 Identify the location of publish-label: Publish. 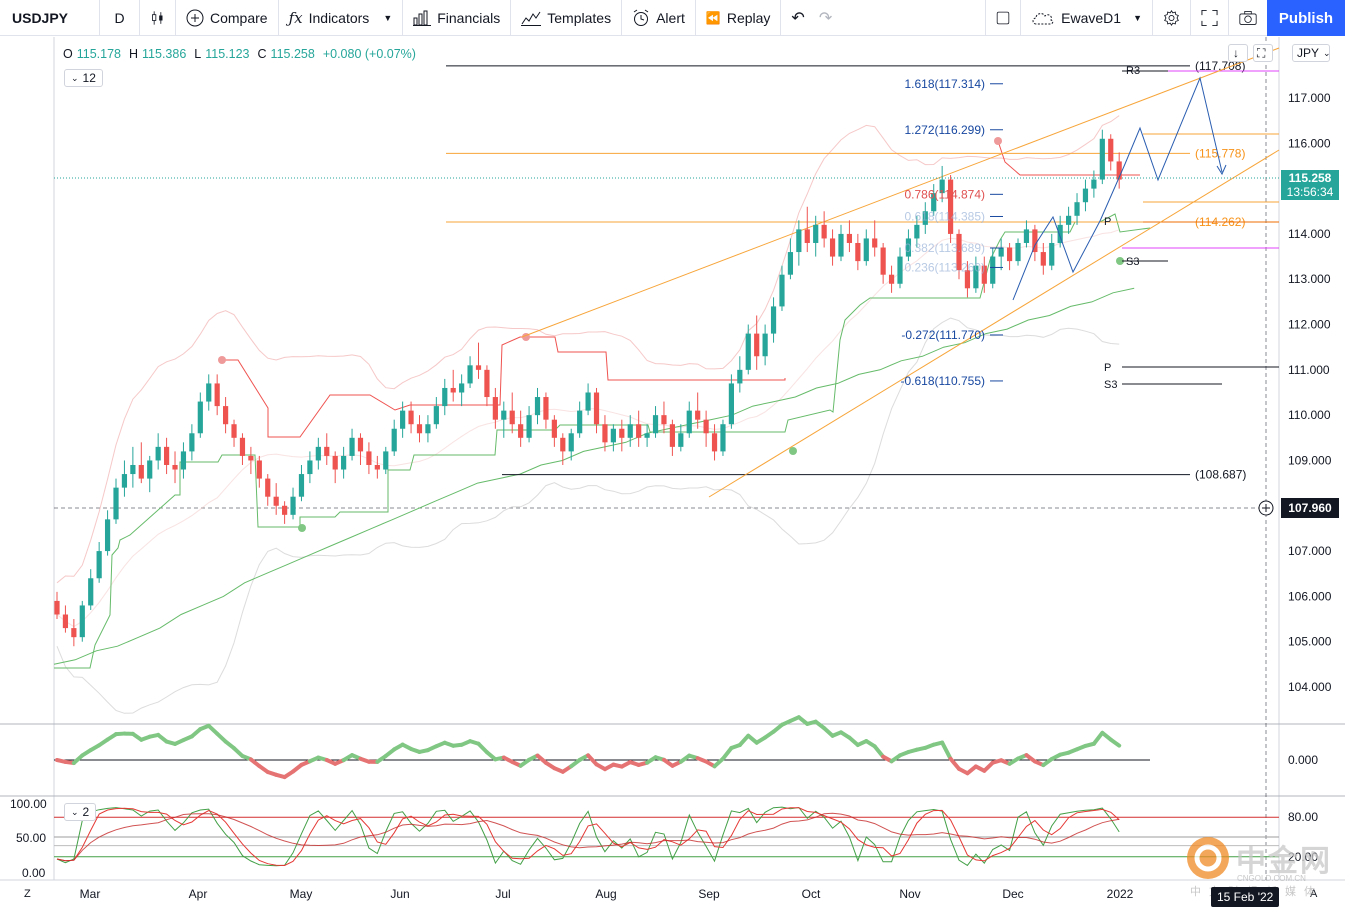
(1306, 18).